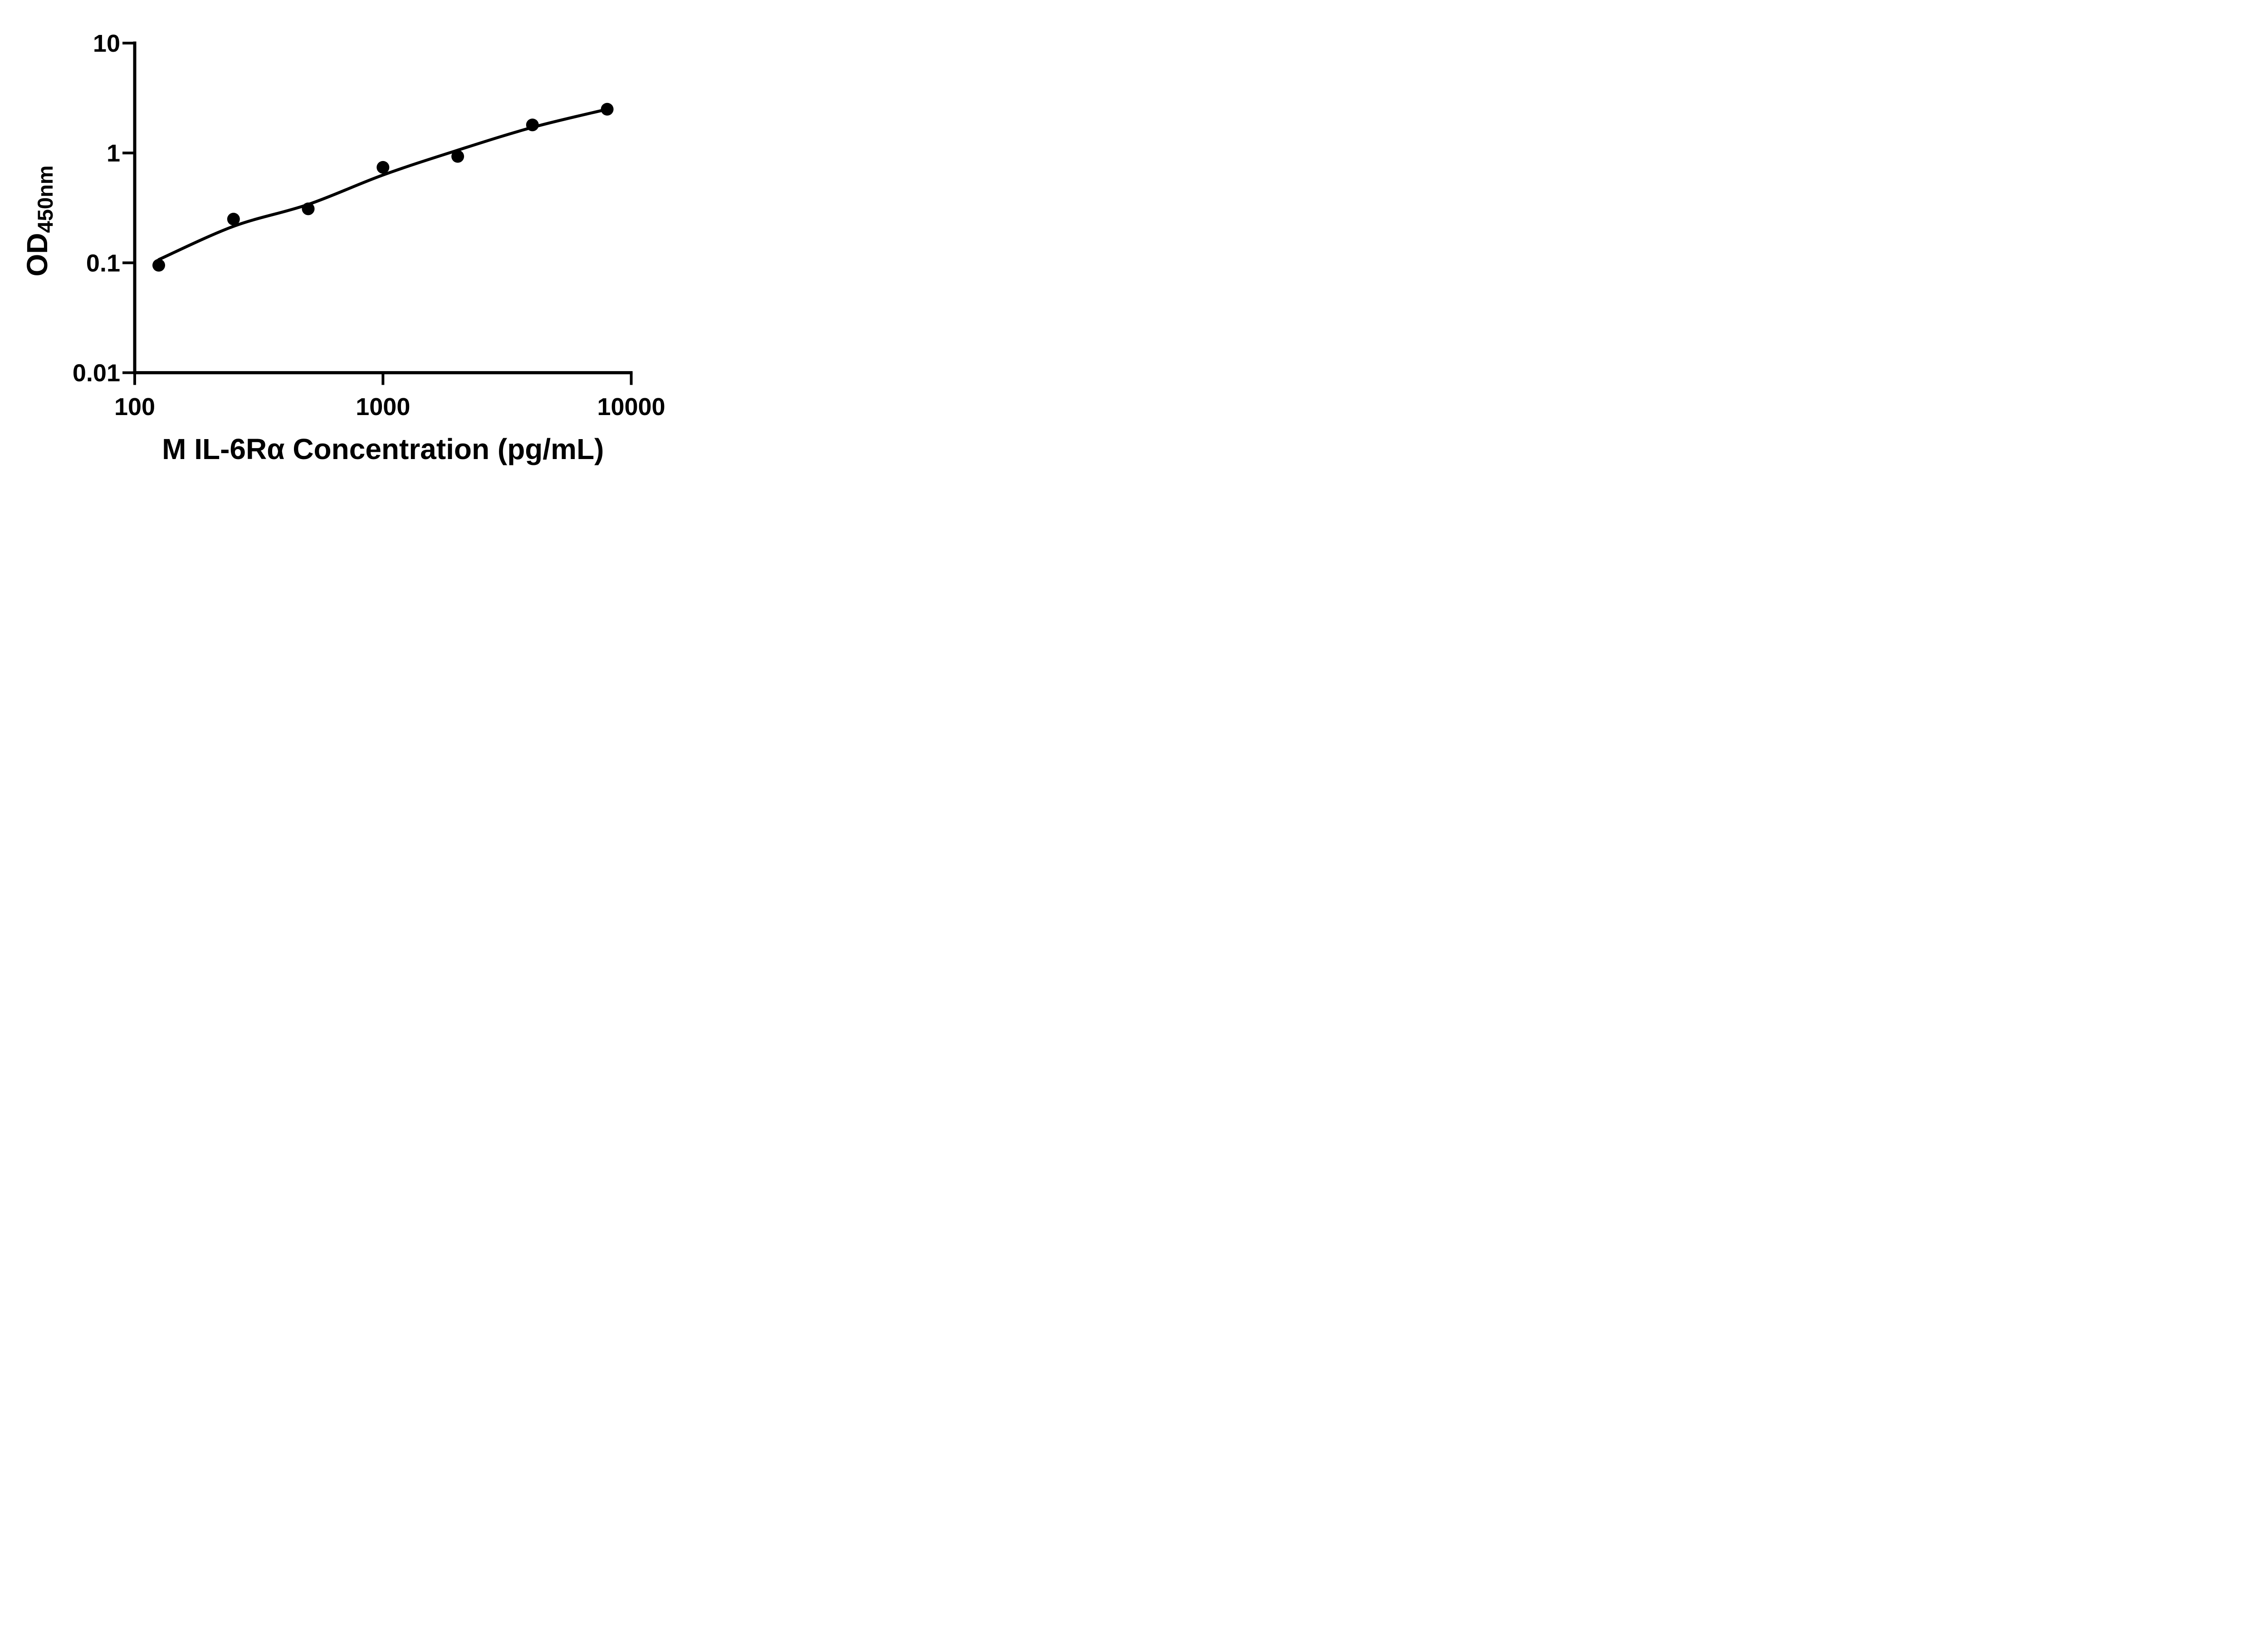  Describe the element at coordinates (97, 208) in the screenshot. I see `y-axis-tick-labels: 10 1 0.1 0.01` at that location.